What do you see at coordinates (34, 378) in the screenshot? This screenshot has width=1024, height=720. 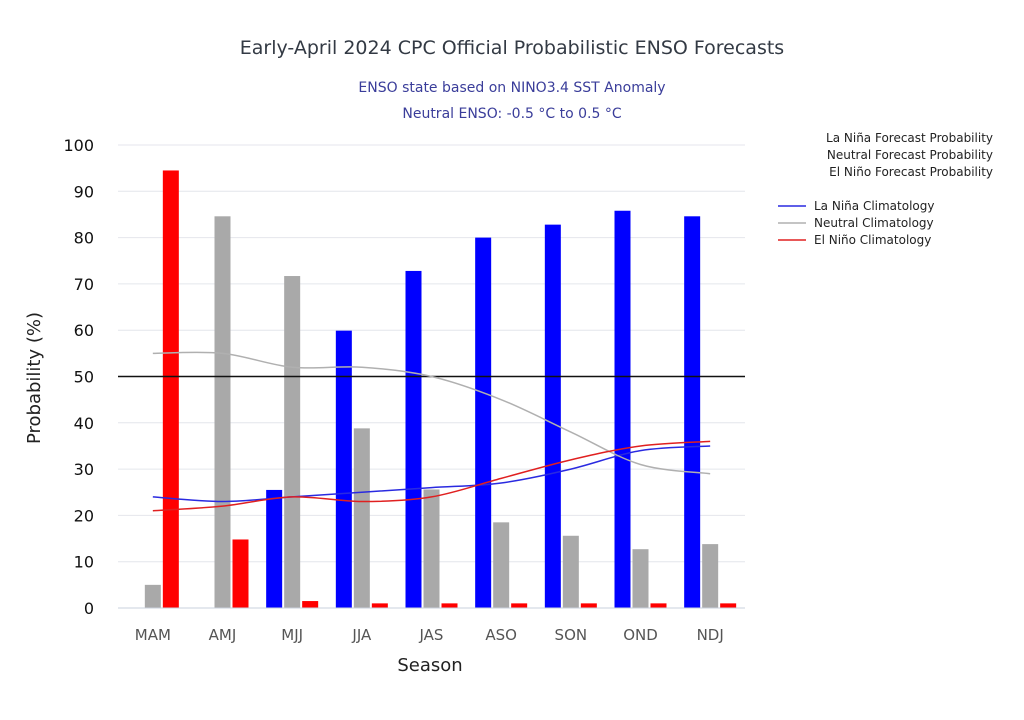 I see `y-axis-title: Probability (%)` at bounding box center [34, 378].